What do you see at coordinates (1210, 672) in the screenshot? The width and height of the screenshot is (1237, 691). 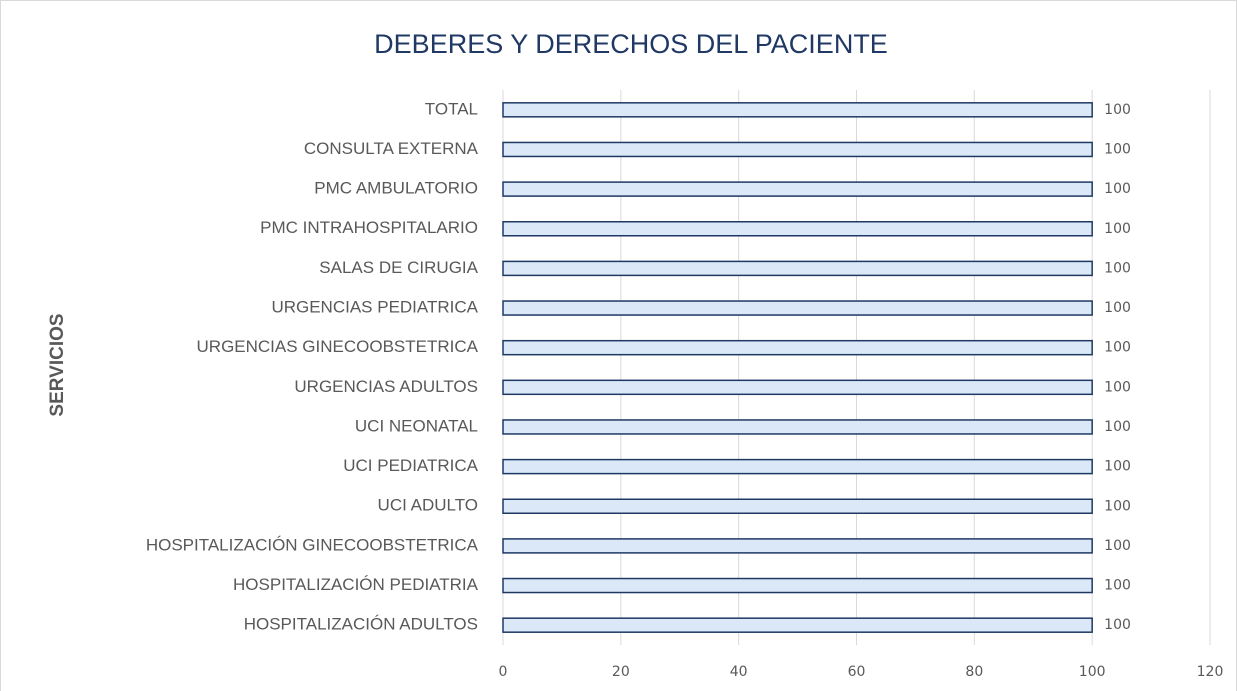 I see `x-tick-label: 120` at bounding box center [1210, 672].